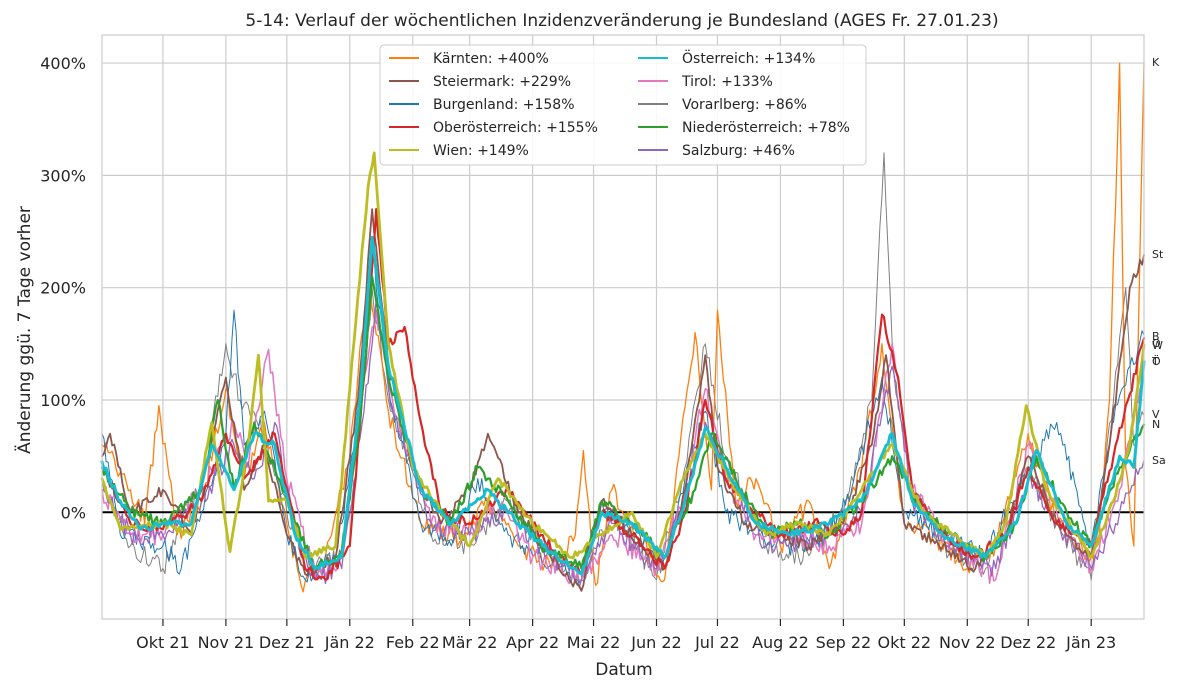  What do you see at coordinates (766, 128) in the screenshot?
I see `legend-entry-label: Niederösterreich: +78%` at bounding box center [766, 128].